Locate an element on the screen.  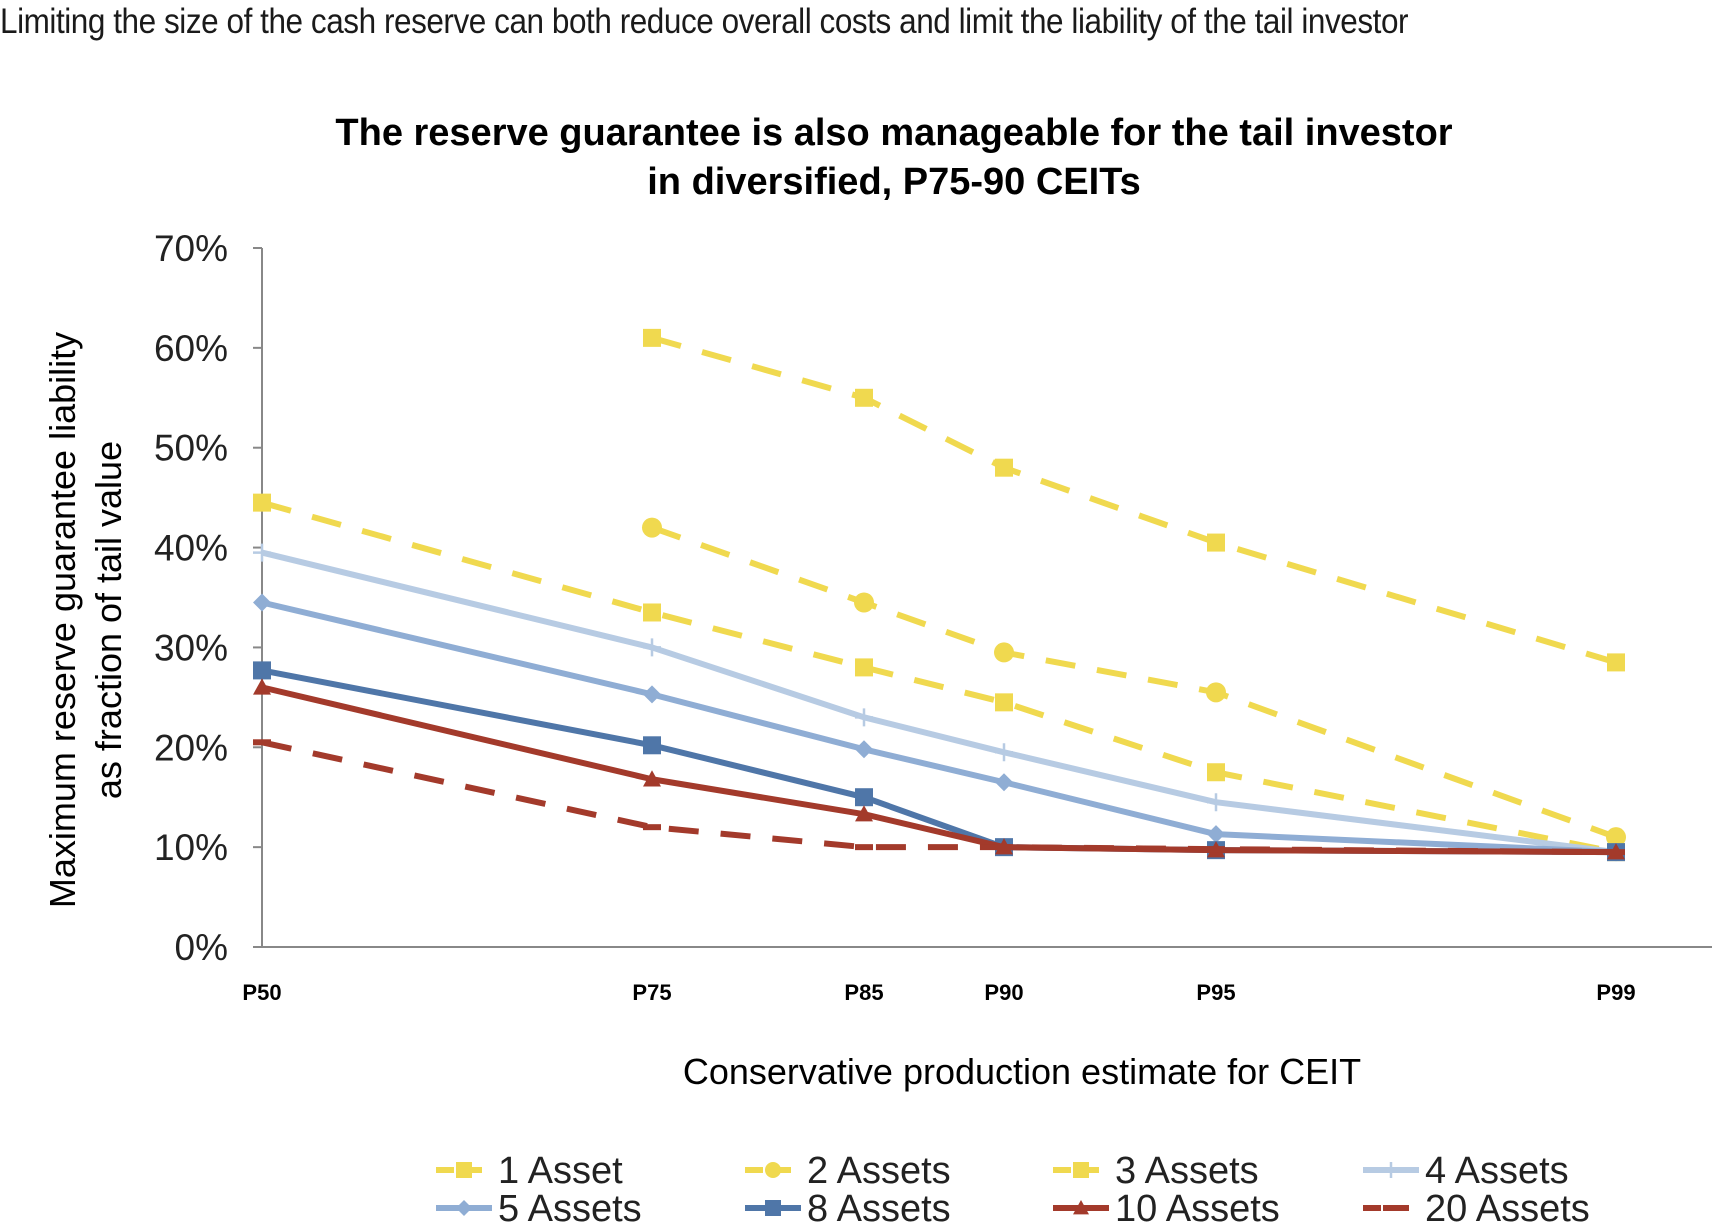
legend-item: 2 Assets is located at coordinates (848, 1171).